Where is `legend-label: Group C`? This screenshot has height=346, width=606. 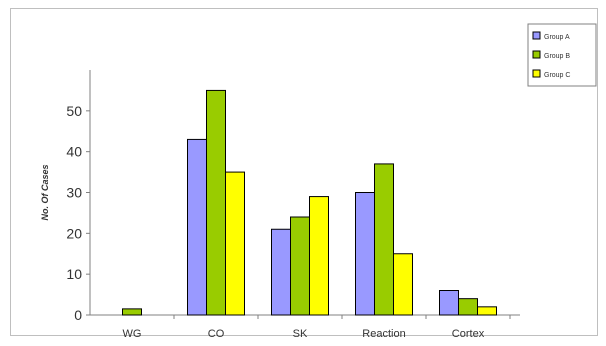
legend-label: Group C is located at coordinates (557, 75).